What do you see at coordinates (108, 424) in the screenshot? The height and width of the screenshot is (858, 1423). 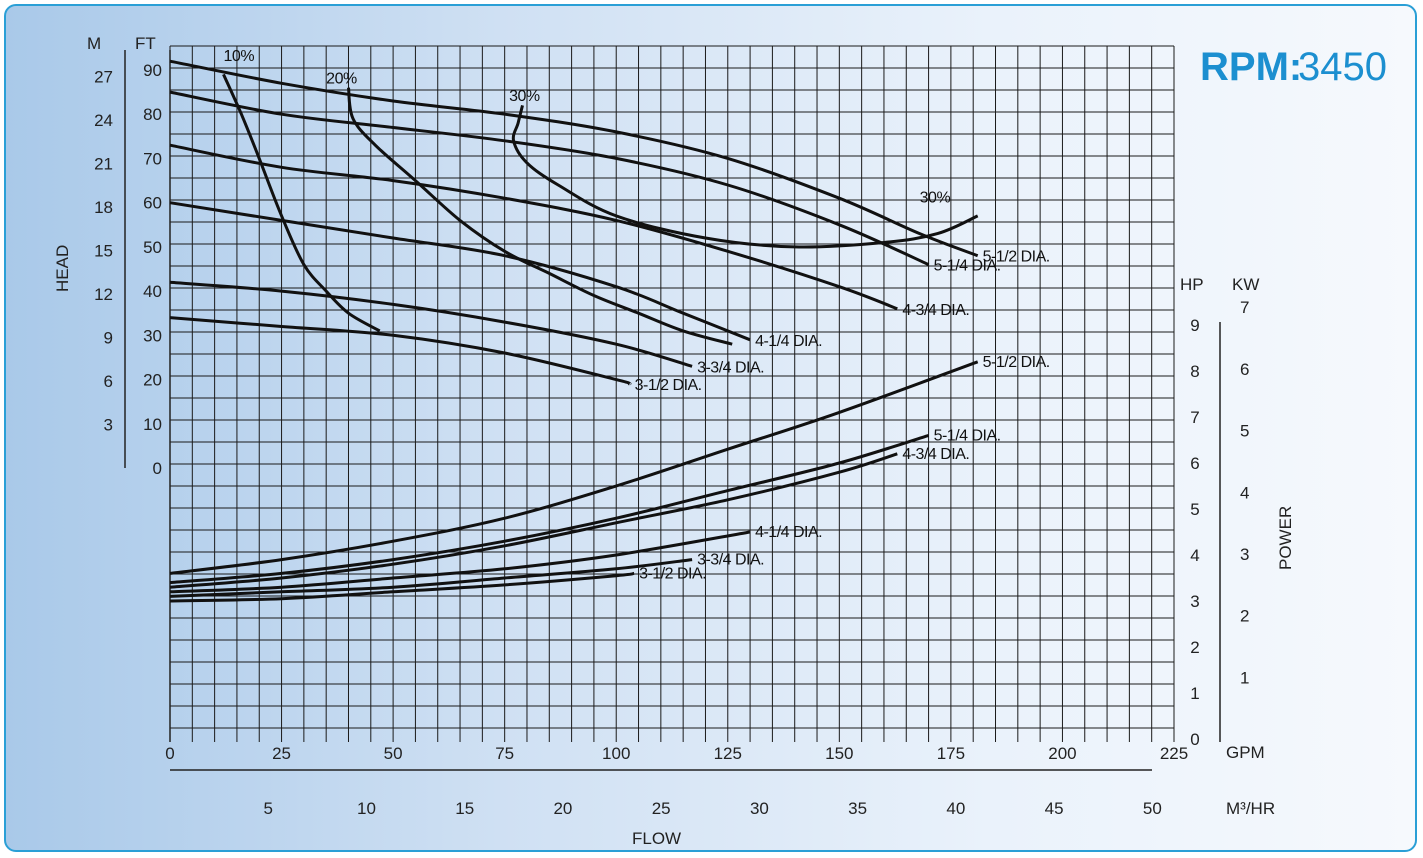 I see `head-m-tick-label: 3` at bounding box center [108, 424].